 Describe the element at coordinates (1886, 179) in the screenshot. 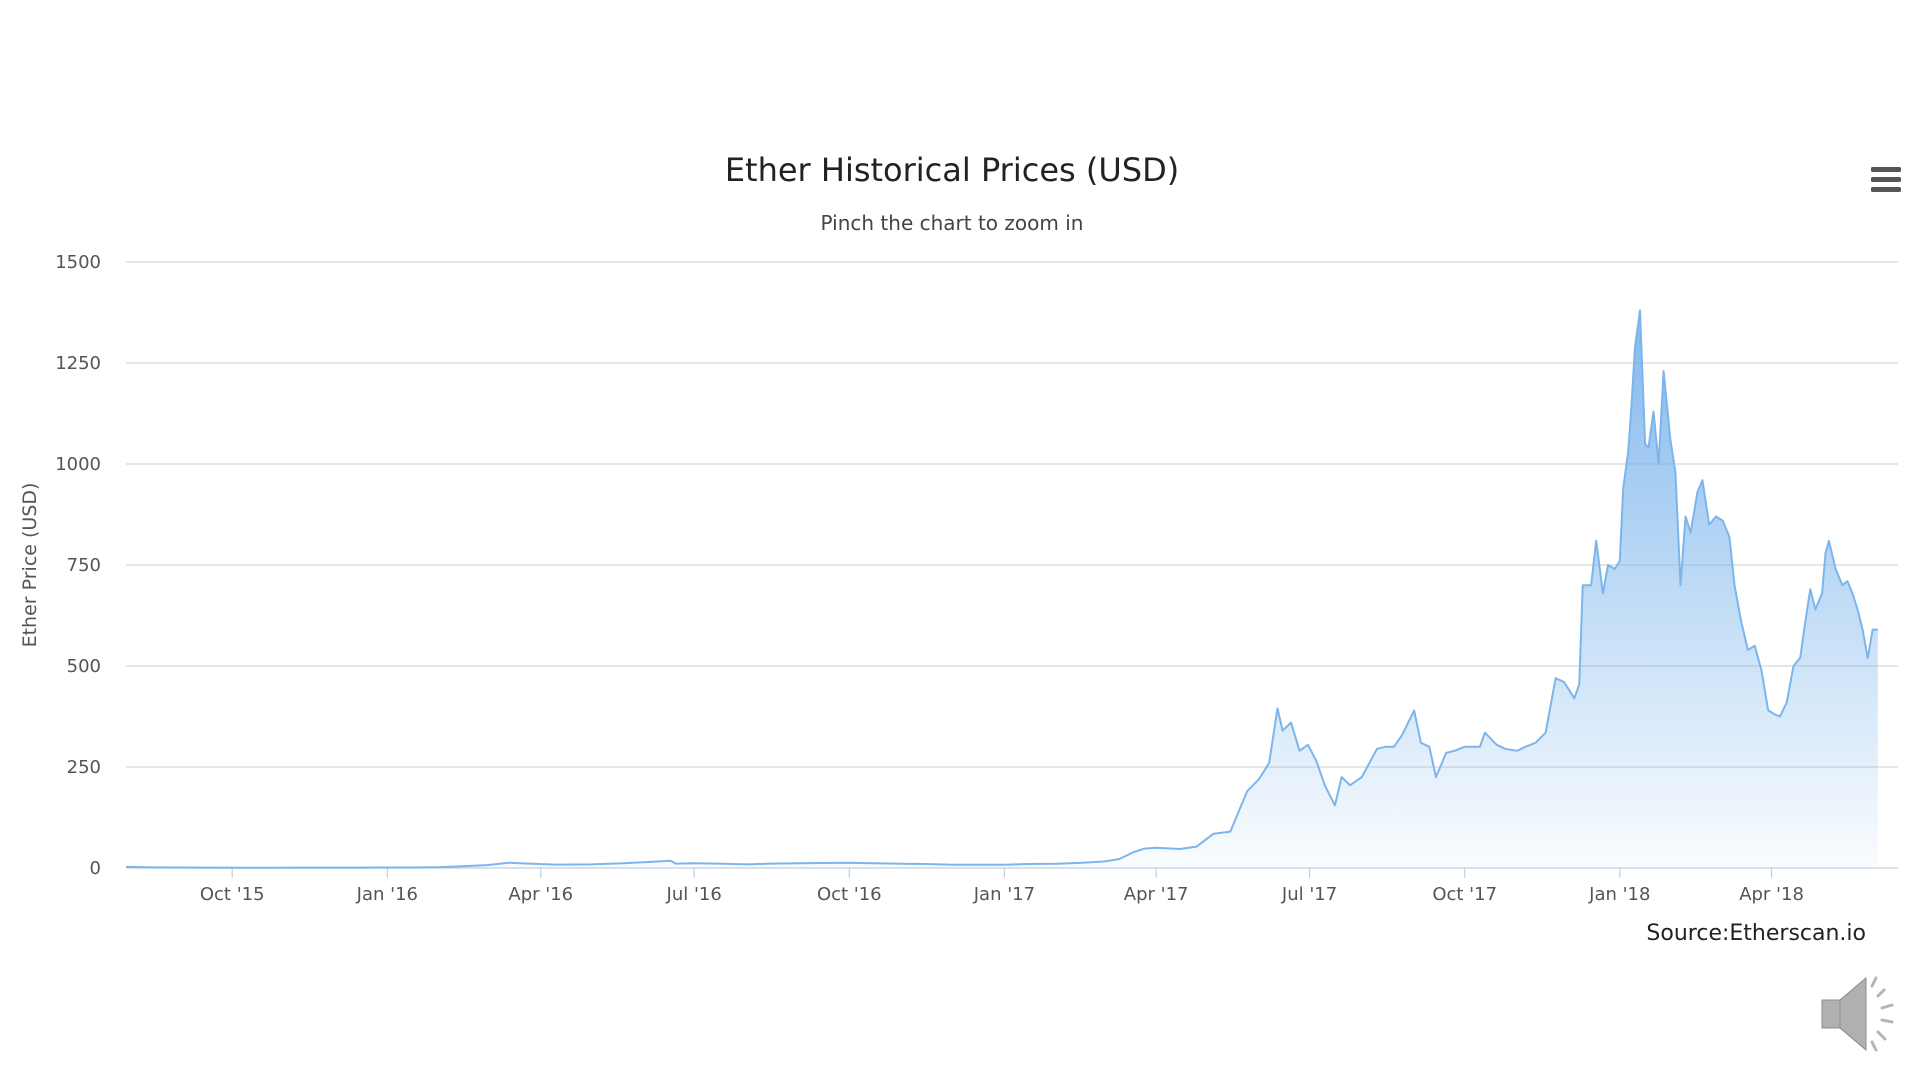

I see `hamburger-menu-icon` at that location.